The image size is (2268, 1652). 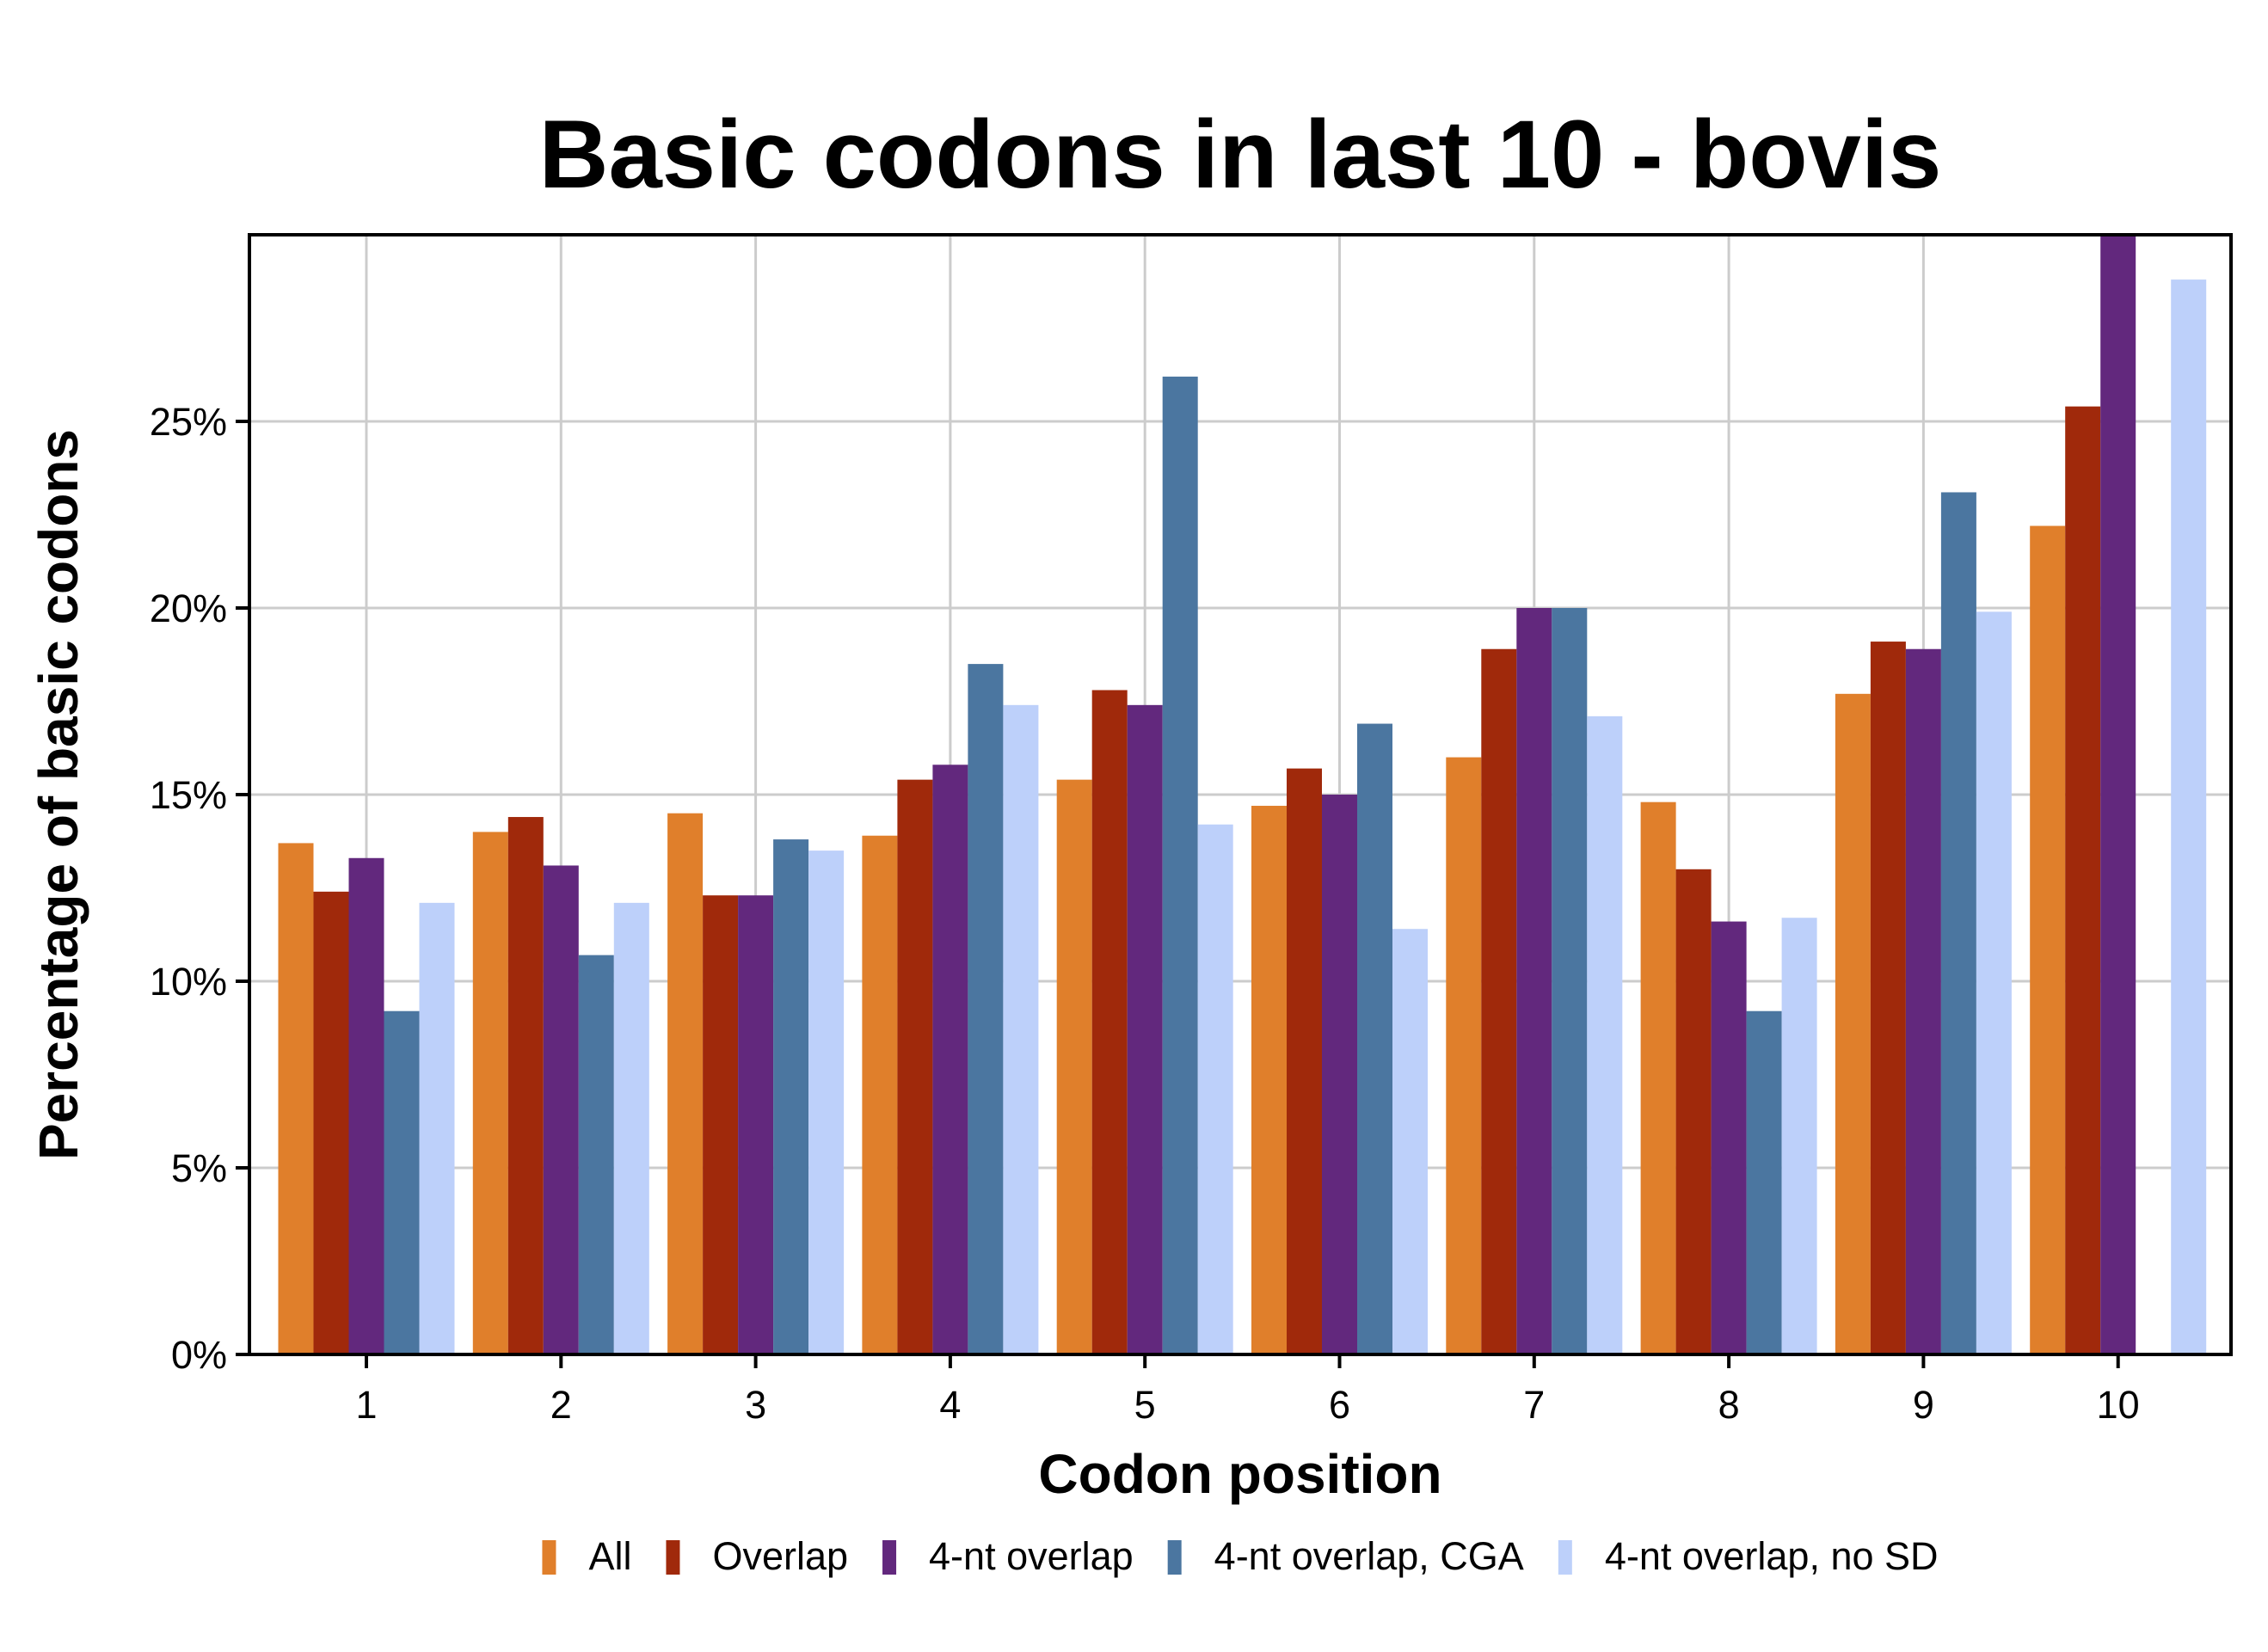 I want to click on legend-label: 4-nt overlap, CGA, so click(x=1369, y=1556).